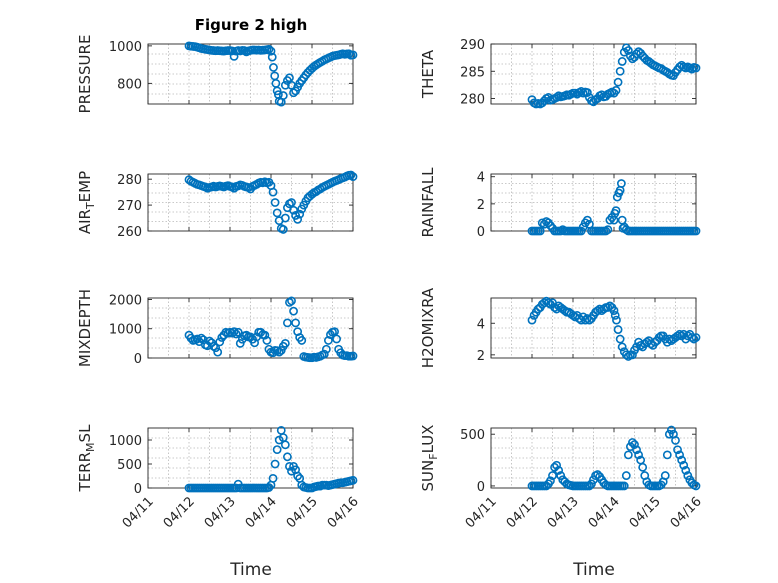 The image size is (778, 583). What do you see at coordinates (614, 458) in the screenshot?
I see `series-sun_flux` at bounding box center [614, 458].